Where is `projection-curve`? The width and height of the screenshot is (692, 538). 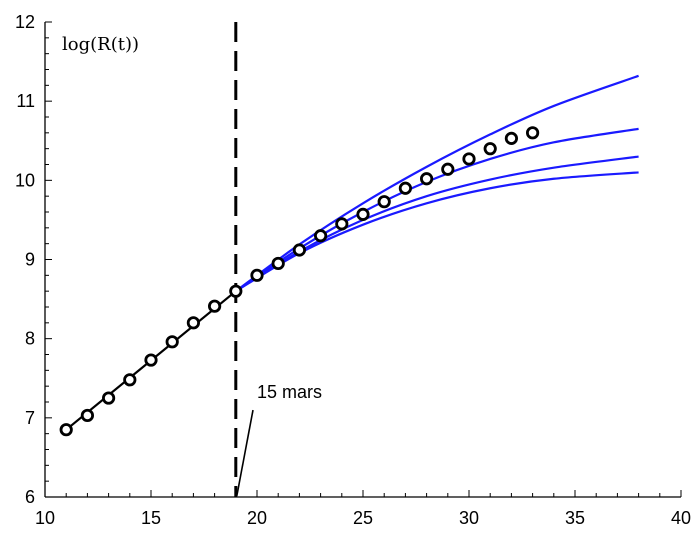
projection-curve is located at coordinates (437, 232).